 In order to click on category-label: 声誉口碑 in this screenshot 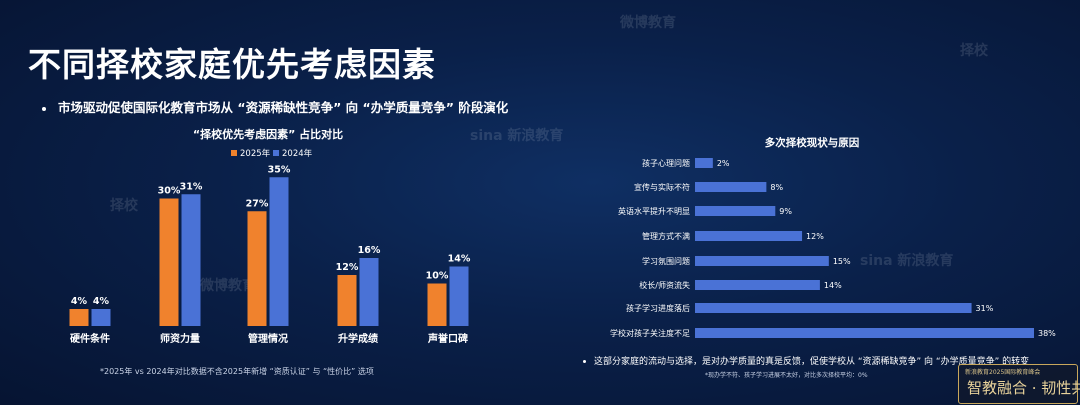, I will do `click(447, 338)`.